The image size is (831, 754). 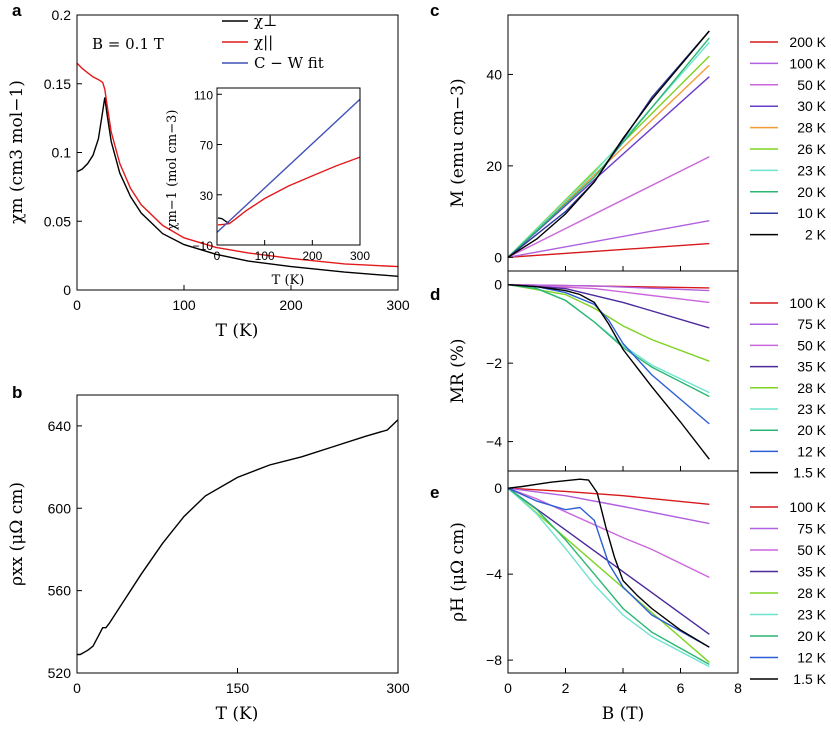 I want to click on y-axis-label: MR (%), so click(x=458, y=370).